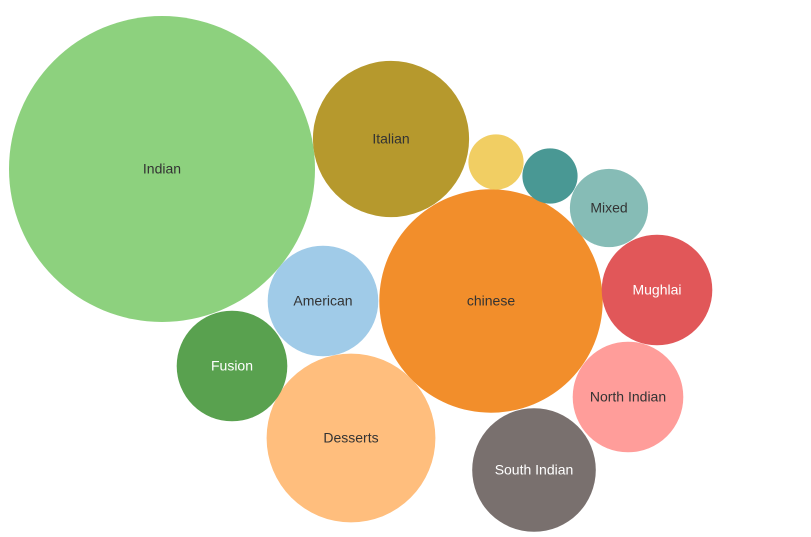 The width and height of the screenshot is (811, 537). Describe the element at coordinates (351, 438) in the screenshot. I see `bubble-desserts` at that location.